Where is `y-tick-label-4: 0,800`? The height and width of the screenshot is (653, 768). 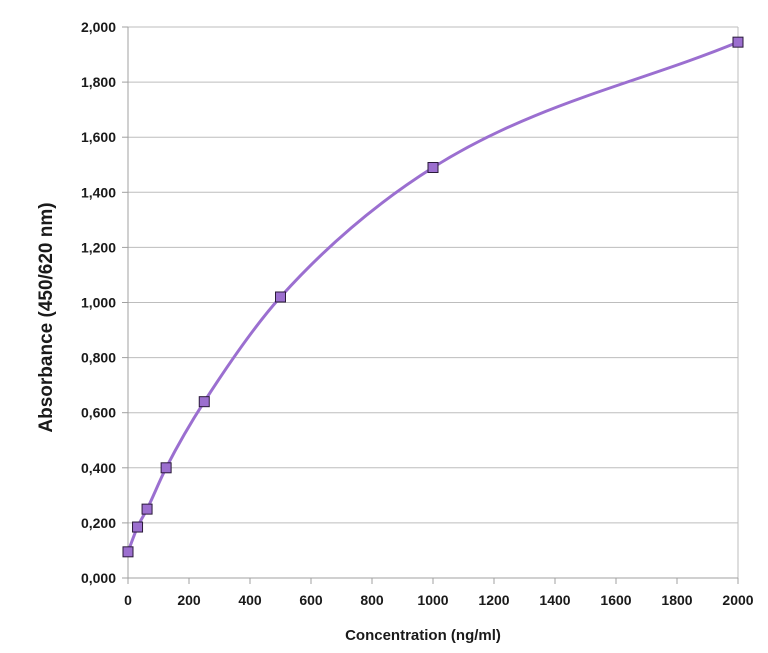 y-tick-label-4: 0,800 is located at coordinates (98, 358).